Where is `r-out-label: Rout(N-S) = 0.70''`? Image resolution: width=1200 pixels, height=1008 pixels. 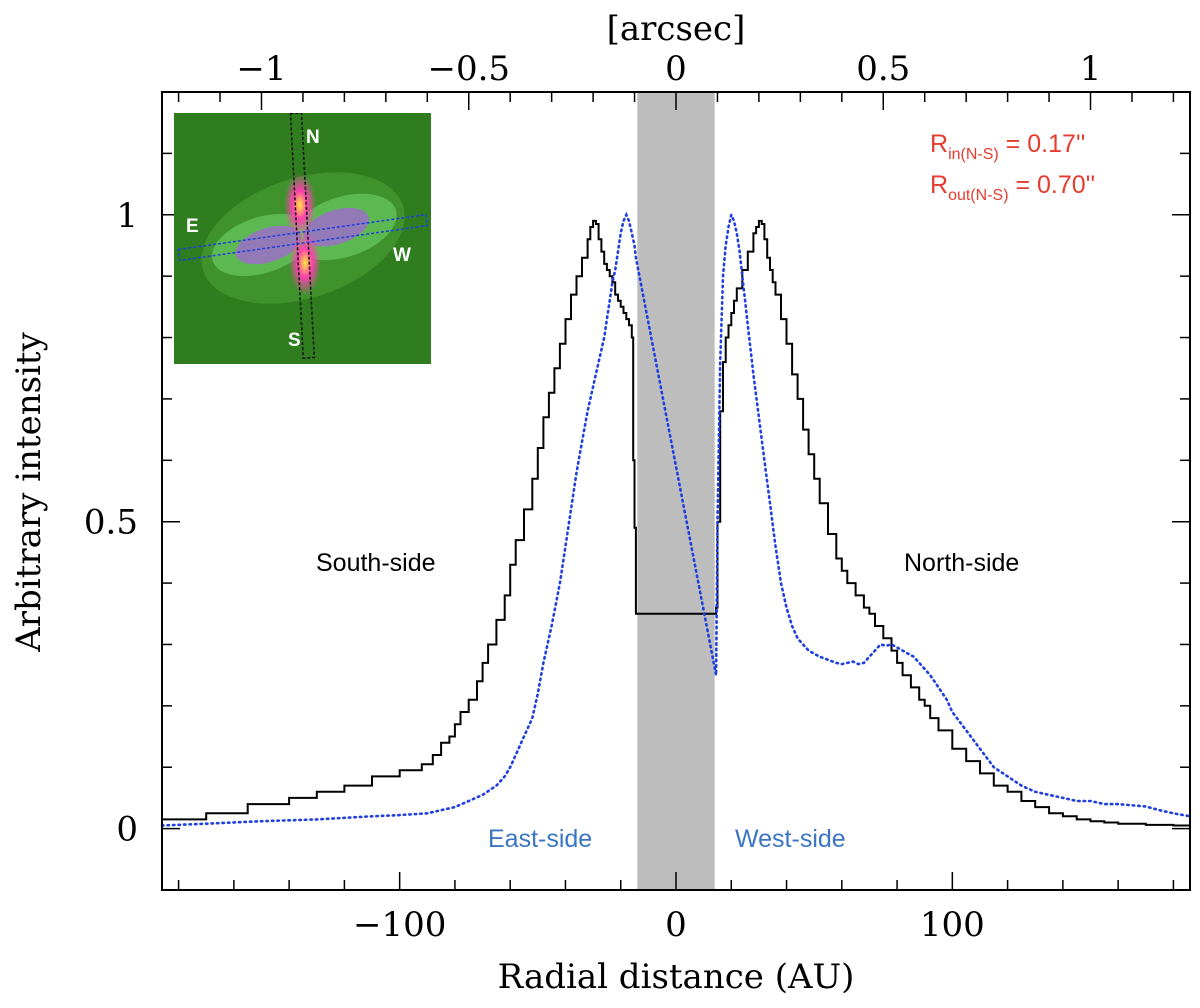 r-out-label: Rout(N-S) = 0.70'' is located at coordinates (1012, 187).